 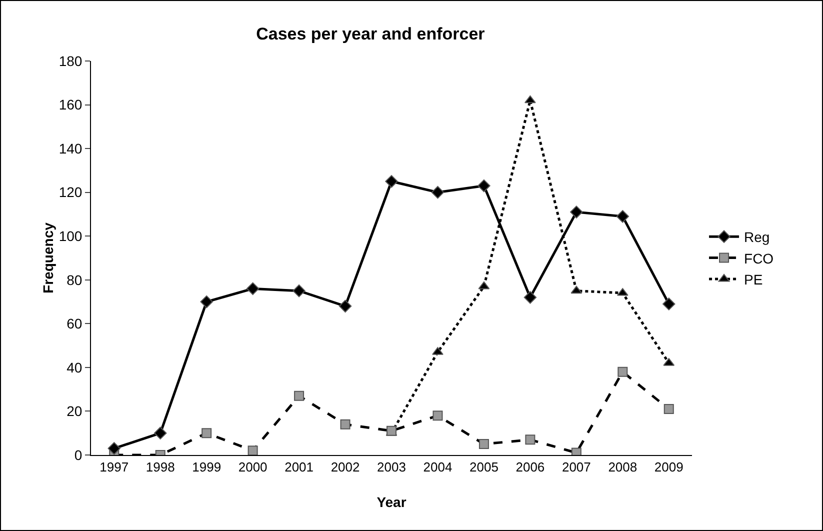 What do you see at coordinates (70, 192) in the screenshot?
I see `y-tick-label: 120` at bounding box center [70, 192].